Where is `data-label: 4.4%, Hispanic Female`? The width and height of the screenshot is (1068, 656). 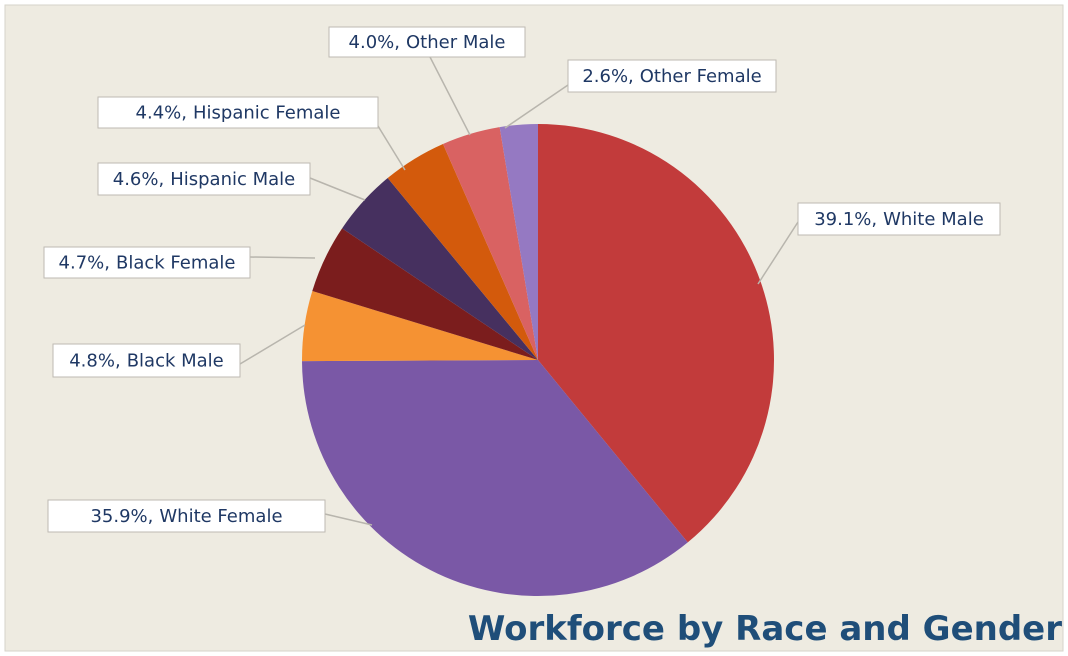 data-label: 4.4%, Hispanic Female is located at coordinates (238, 113).